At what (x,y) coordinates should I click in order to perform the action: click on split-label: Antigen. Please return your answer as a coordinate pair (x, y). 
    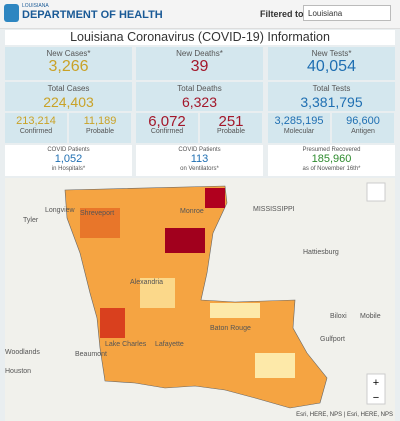
    Looking at the image, I should click on (363, 131).